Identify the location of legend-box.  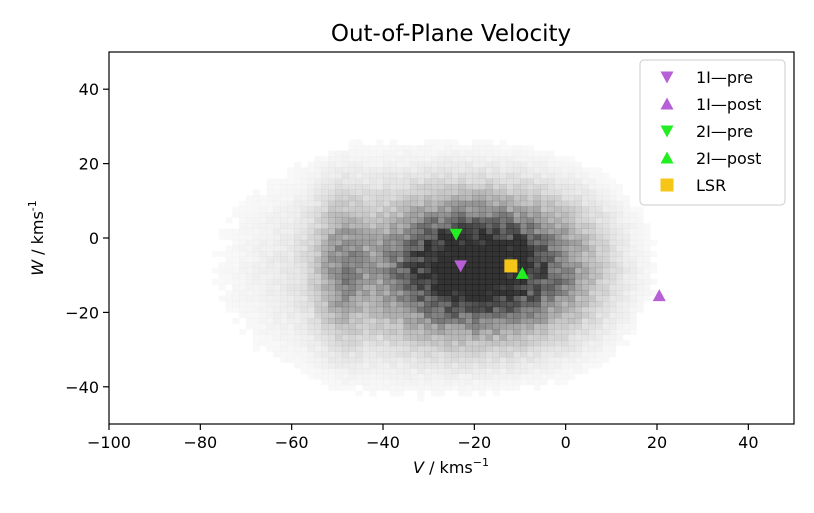
(712, 132).